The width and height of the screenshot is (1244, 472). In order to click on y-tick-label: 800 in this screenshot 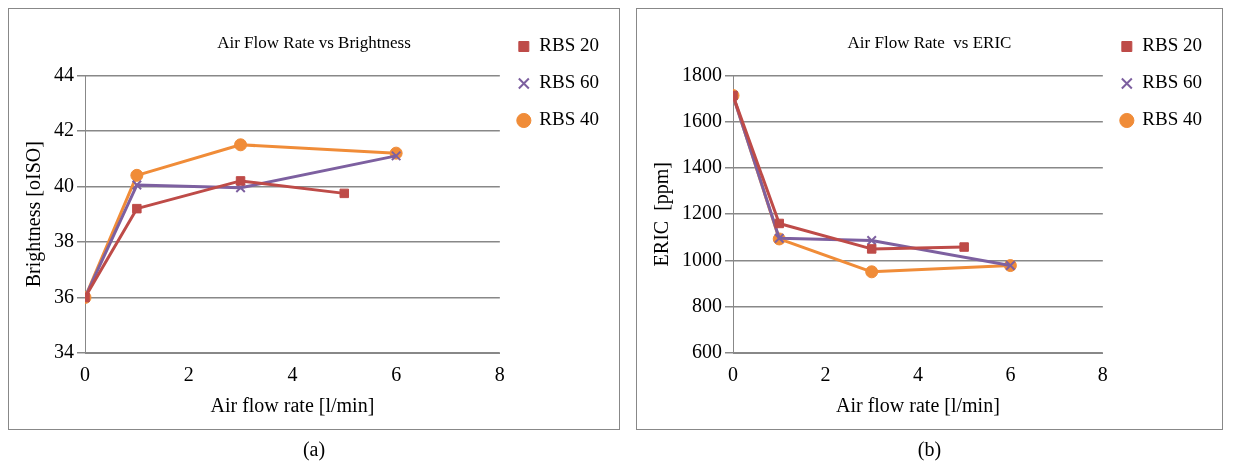, I will do `click(707, 304)`.